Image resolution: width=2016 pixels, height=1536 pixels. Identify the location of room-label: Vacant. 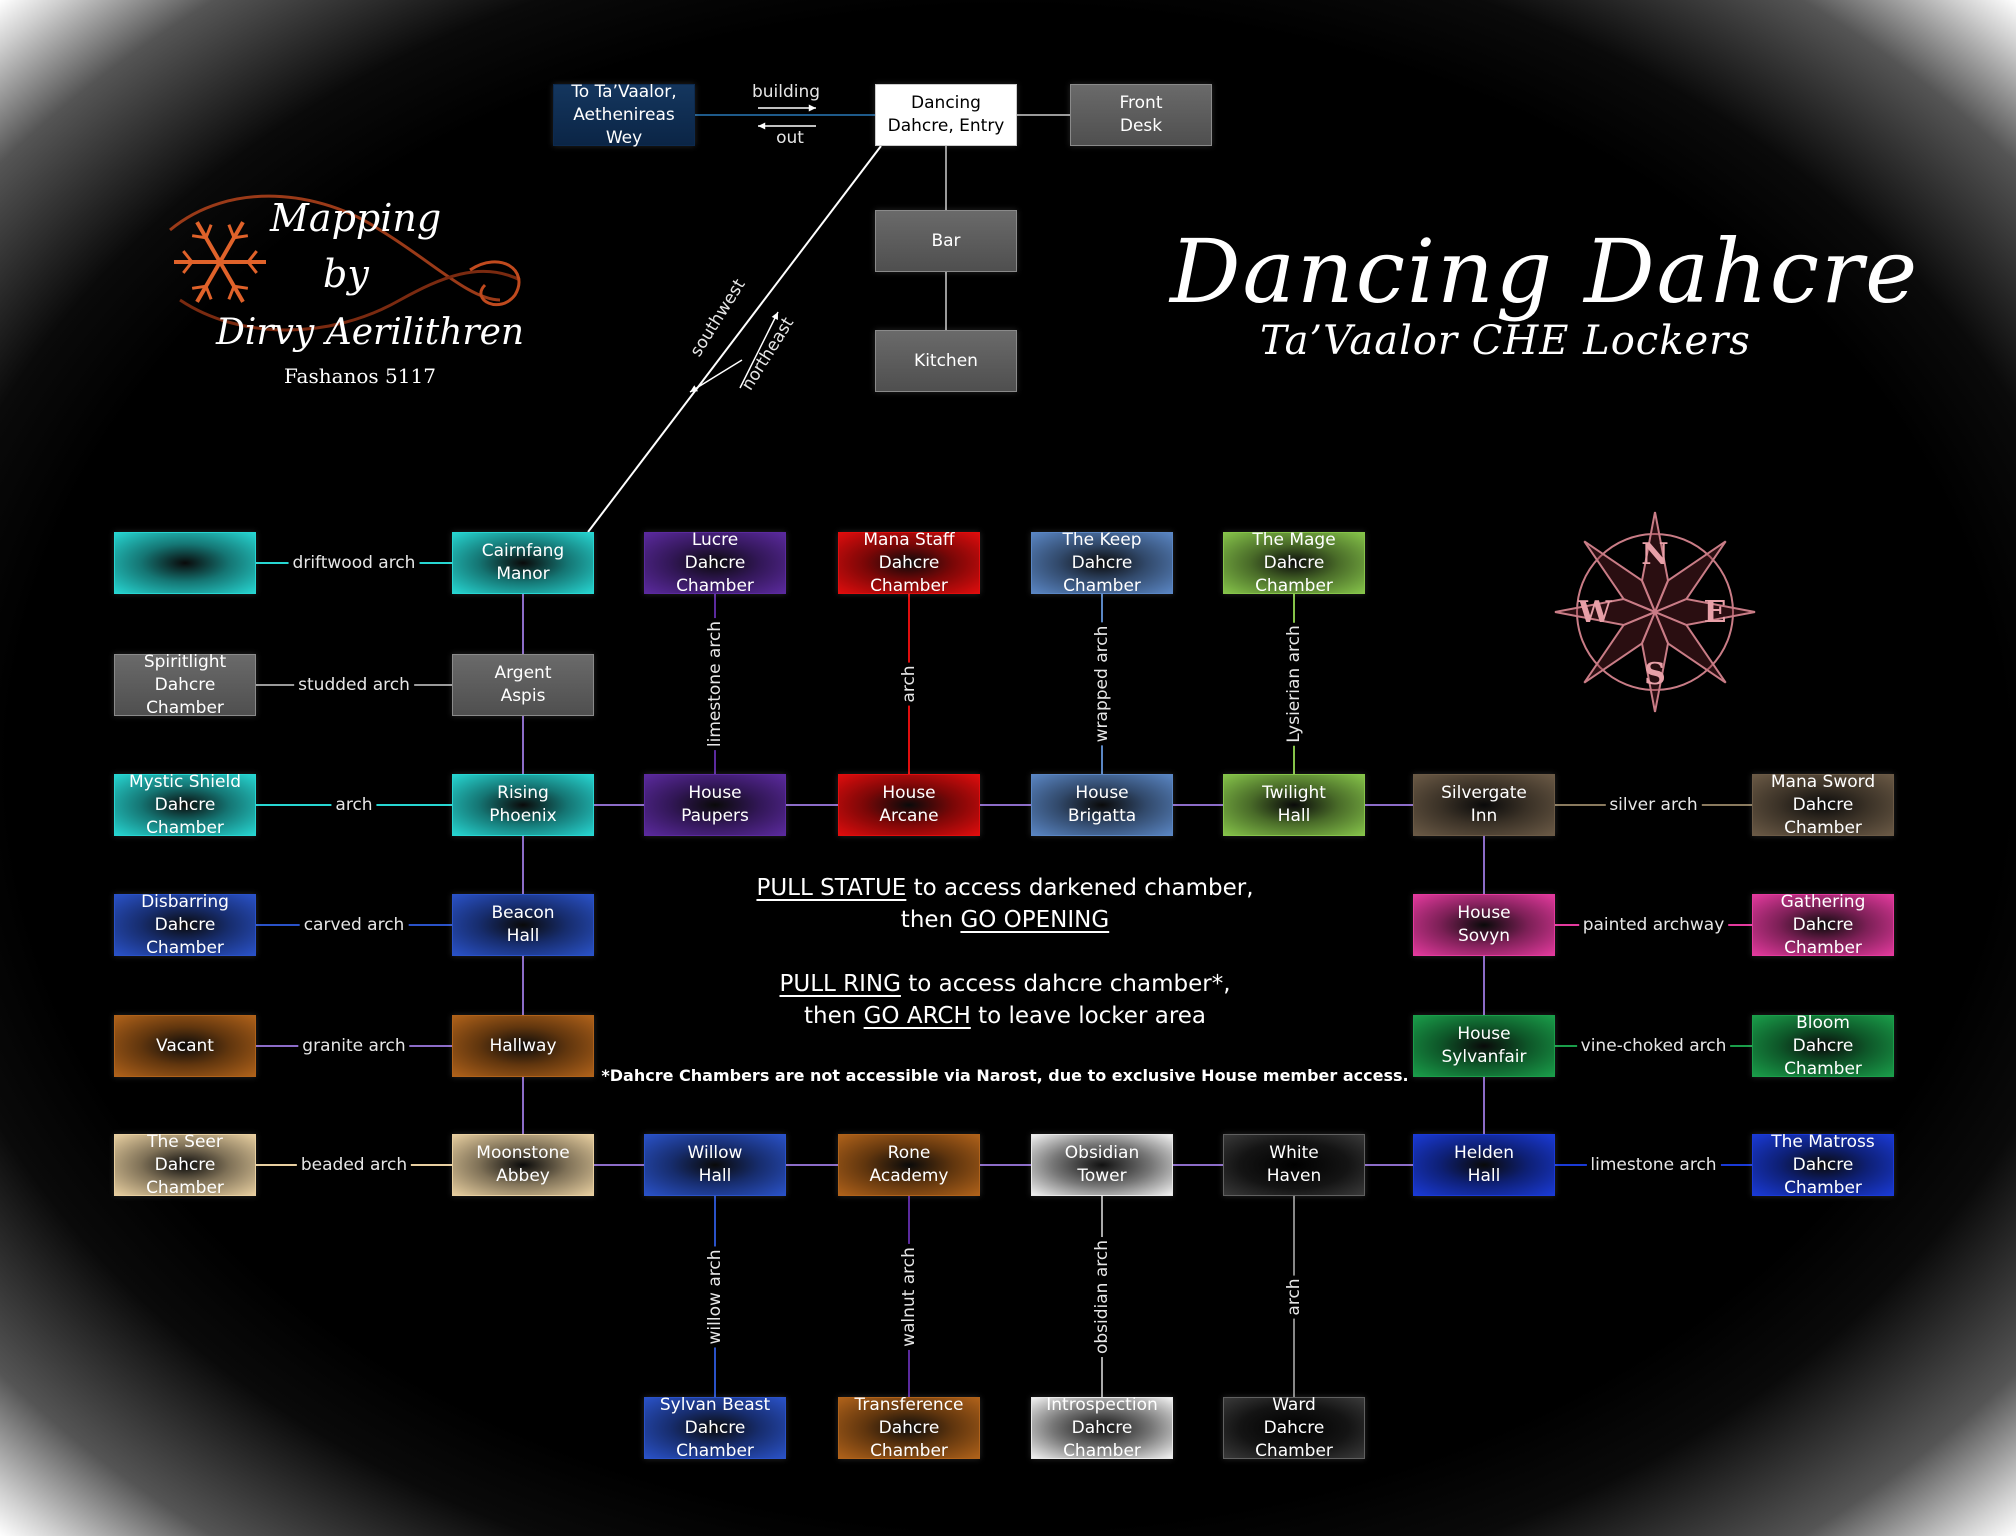
(185, 1045).